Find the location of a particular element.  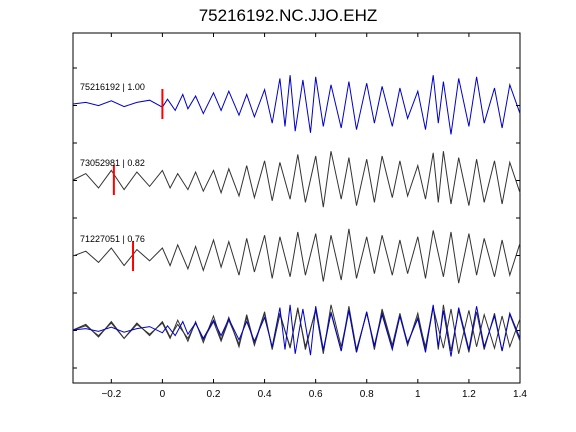

x-tick-label: 0.2 is located at coordinates (214, 394).